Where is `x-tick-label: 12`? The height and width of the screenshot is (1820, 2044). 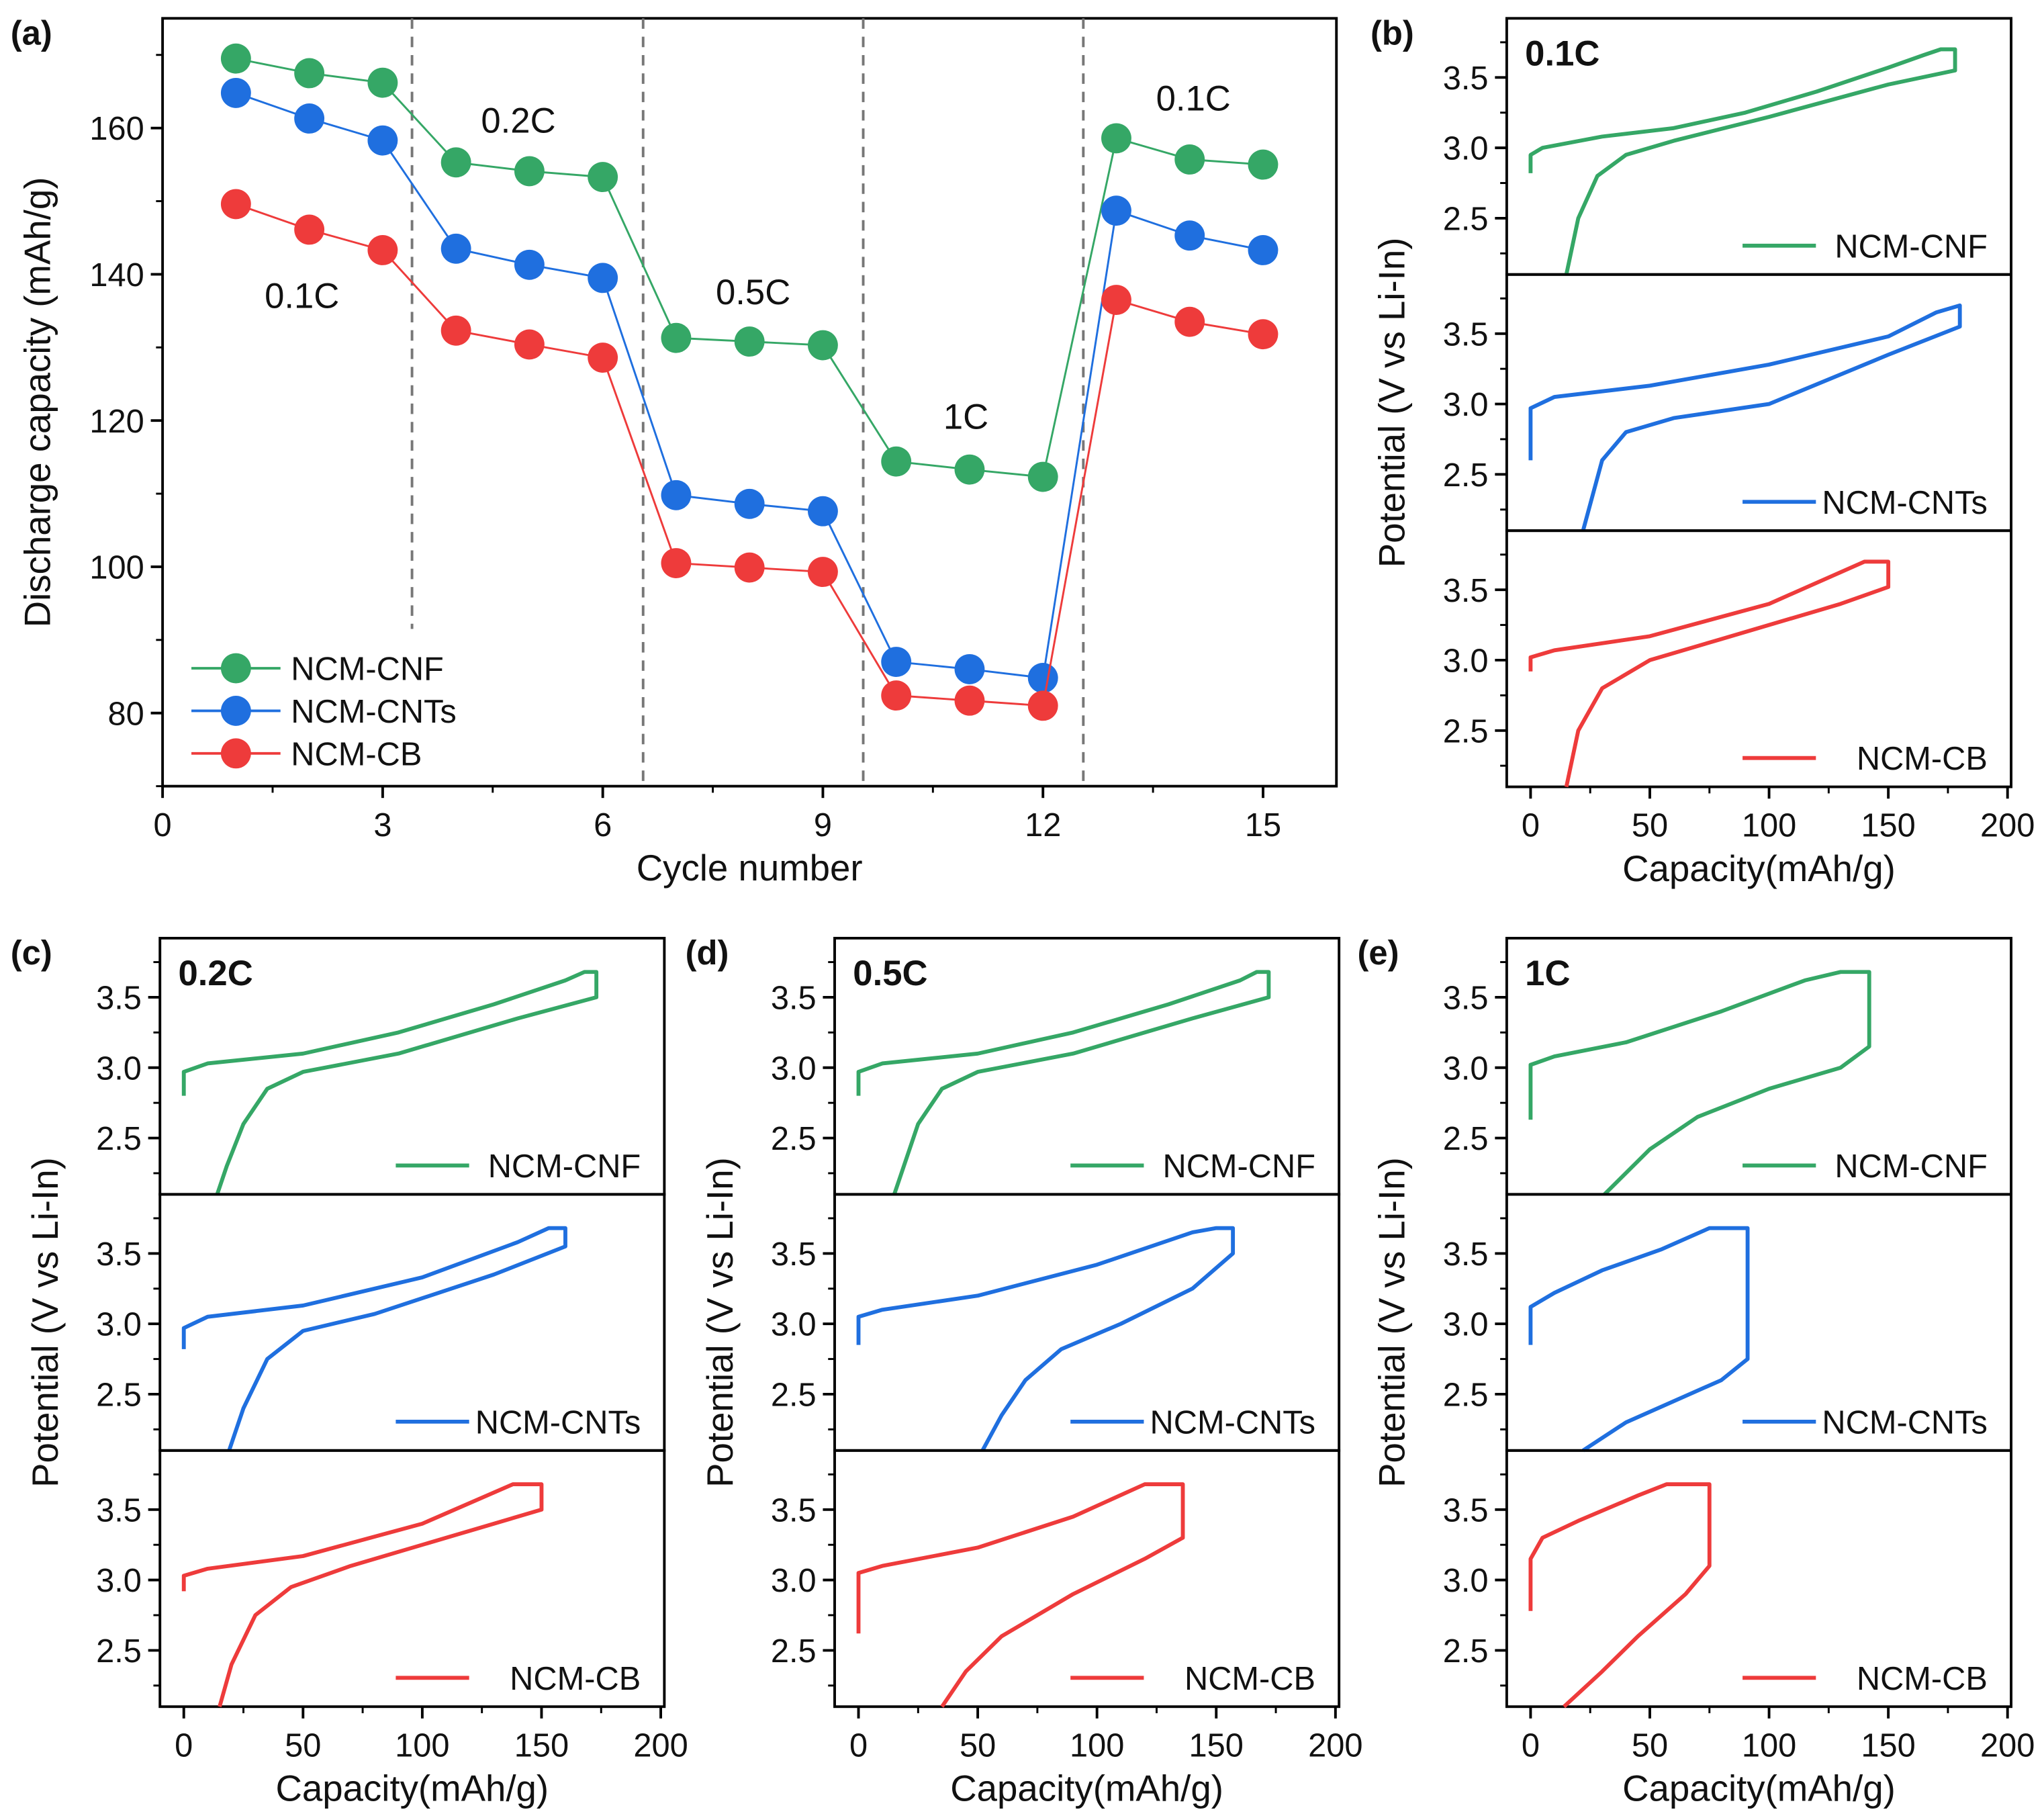
x-tick-label: 12 is located at coordinates (1043, 826).